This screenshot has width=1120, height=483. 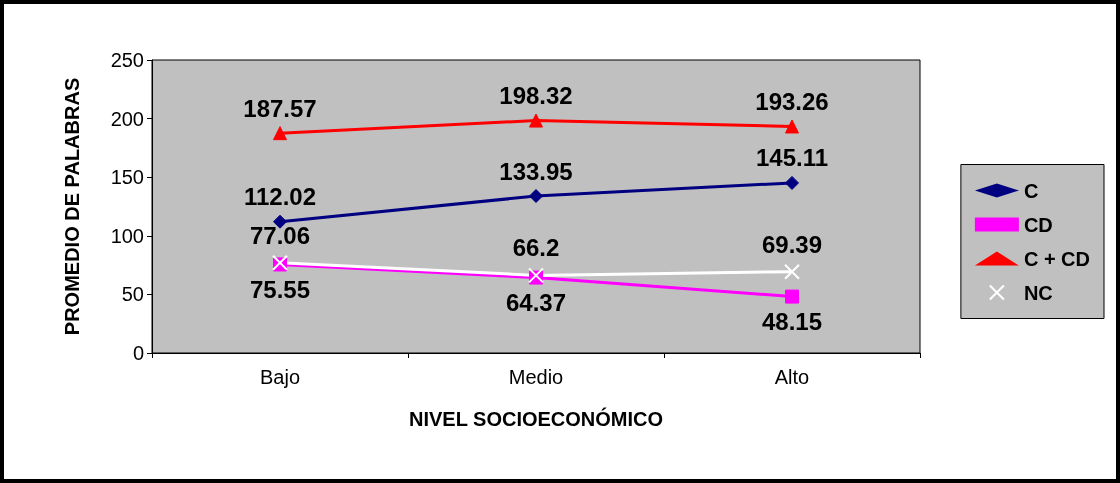 I want to click on data-label: 66.2, so click(x=536, y=248).